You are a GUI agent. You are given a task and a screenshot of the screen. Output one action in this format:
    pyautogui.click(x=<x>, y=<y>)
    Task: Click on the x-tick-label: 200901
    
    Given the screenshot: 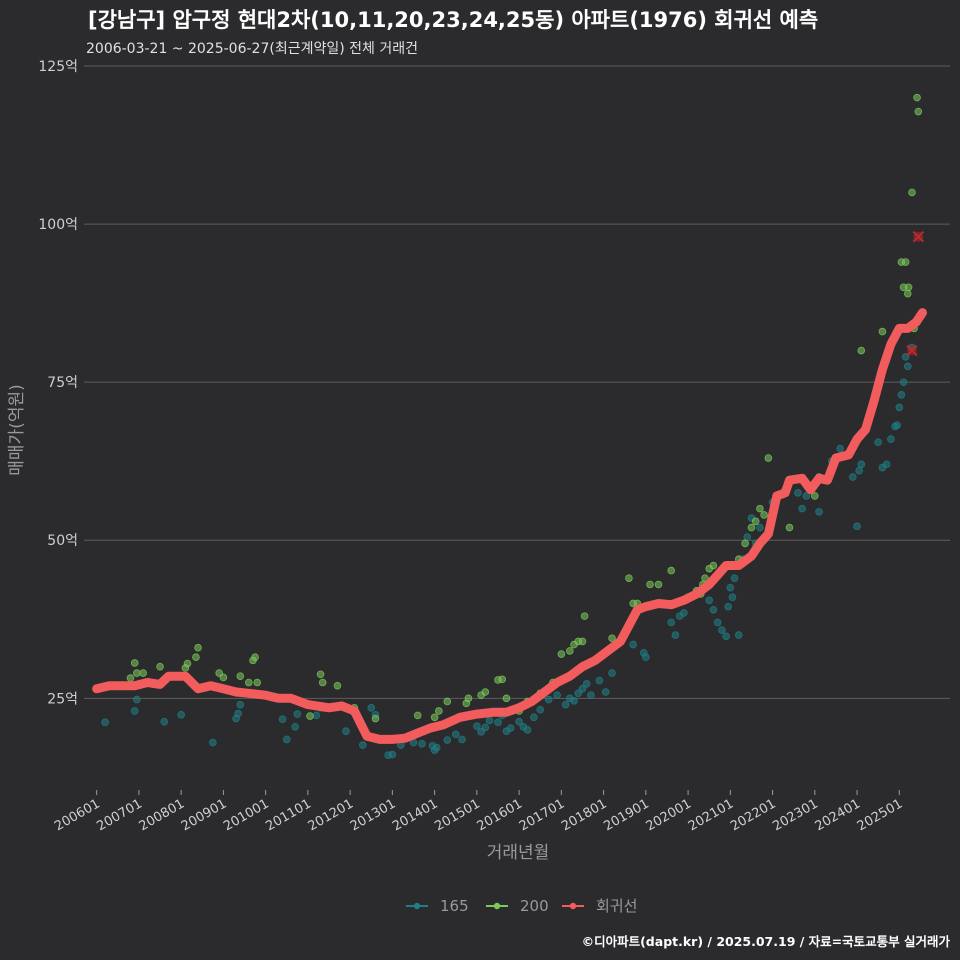 What is the action you would take?
    pyautogui.click(x=204, y=815)
    